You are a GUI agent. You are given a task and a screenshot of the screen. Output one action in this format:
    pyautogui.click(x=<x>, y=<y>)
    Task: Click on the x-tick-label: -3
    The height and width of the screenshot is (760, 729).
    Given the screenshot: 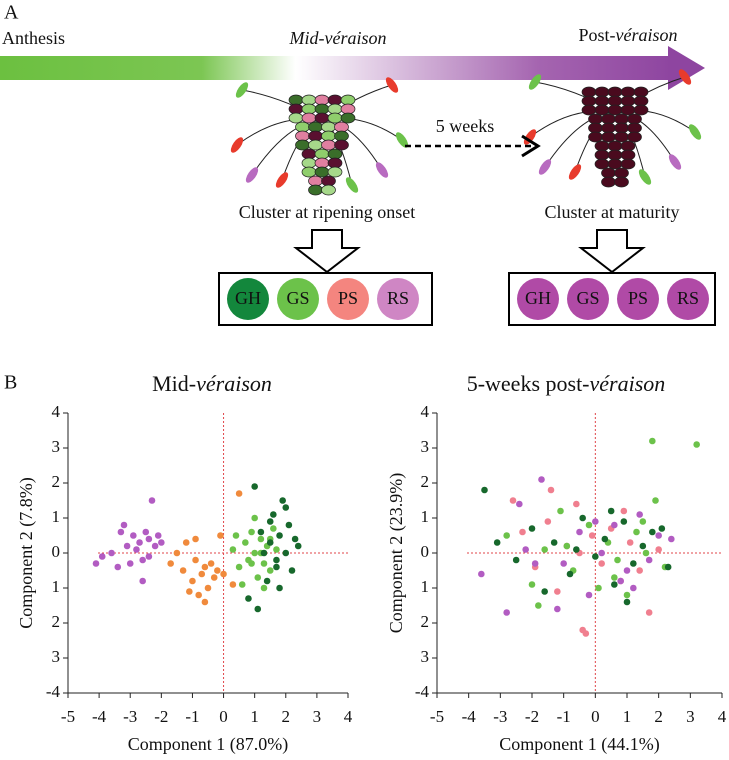 What is the action you would take?
    pyautogui.click(x=130, y=716)
    